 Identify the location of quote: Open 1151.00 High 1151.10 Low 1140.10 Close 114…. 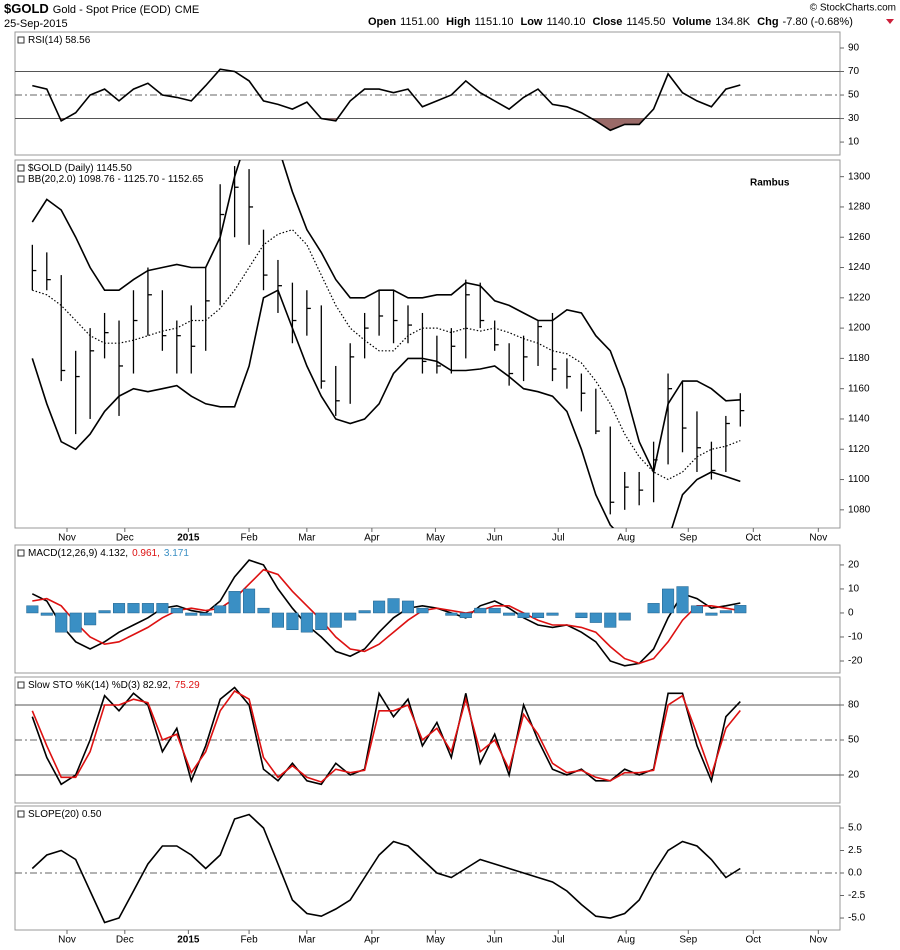
(610, 22).